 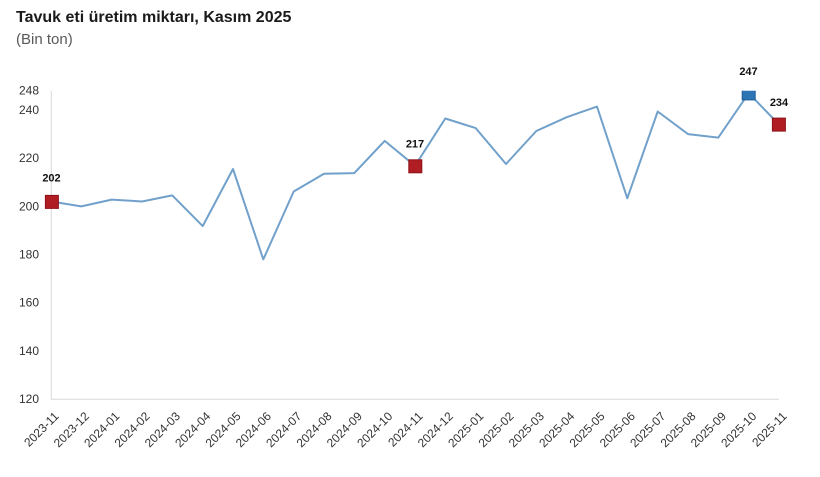 What do you see at coordinates (51, 179) in the screenshot?
I see `svg-text: 202` at bounding box center [51, 179].